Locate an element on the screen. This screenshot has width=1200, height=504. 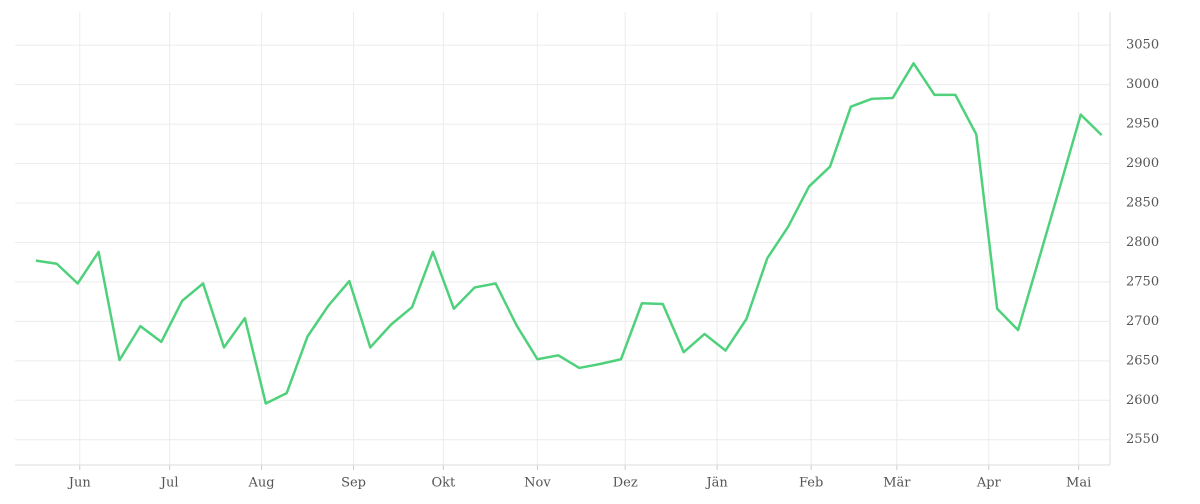
y-tick-label: 2650 is located at coordinates (1142, 360).